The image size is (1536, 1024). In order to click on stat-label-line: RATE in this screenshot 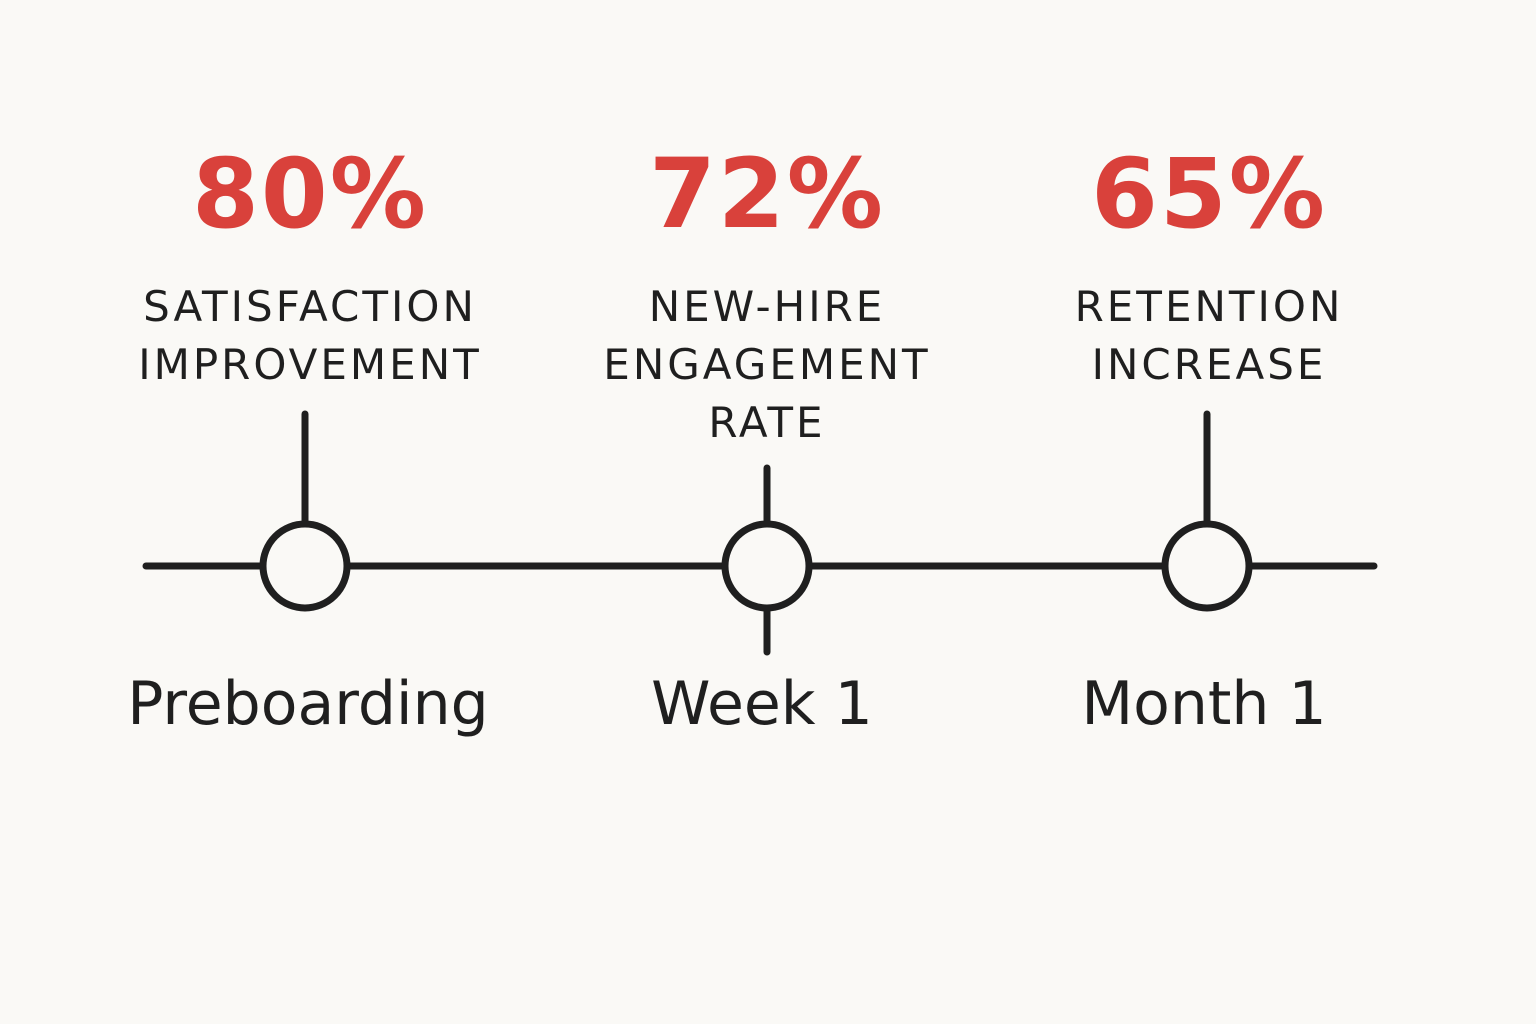, I will do `click(767, 422)`.